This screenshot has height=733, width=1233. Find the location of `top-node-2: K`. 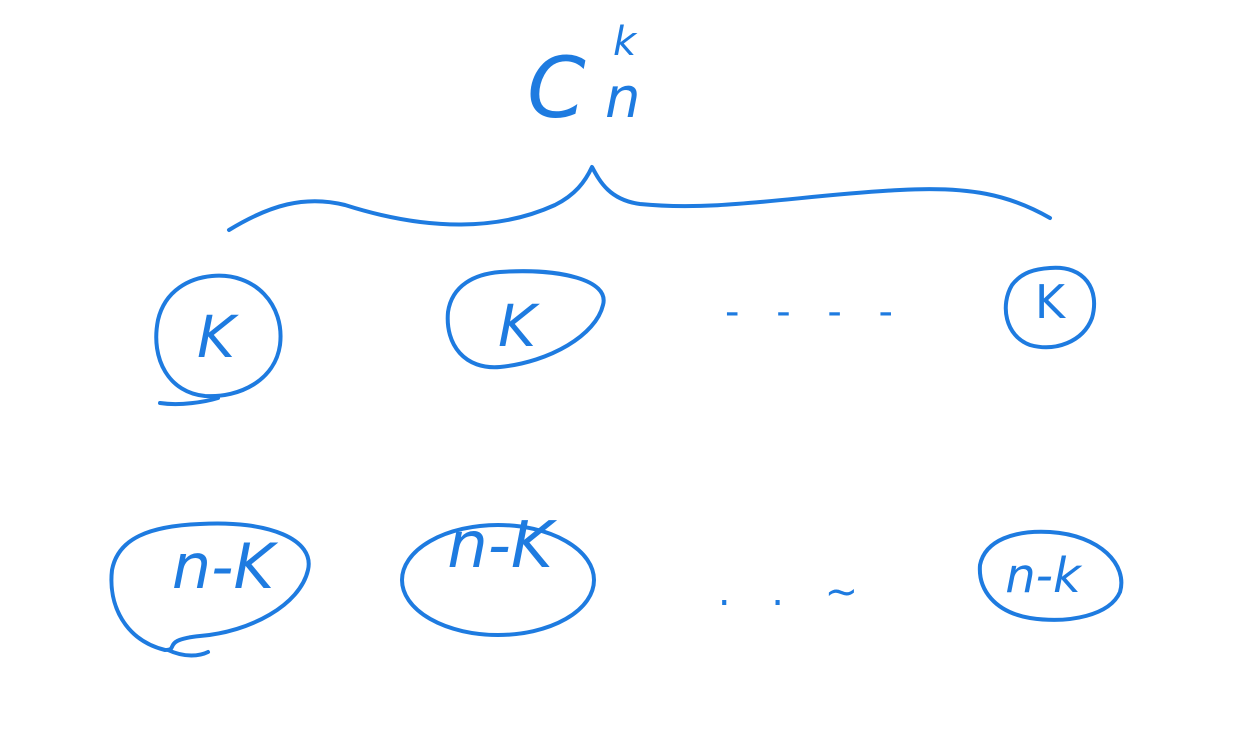

top-node-2: K is located at coordinates (525, 319).